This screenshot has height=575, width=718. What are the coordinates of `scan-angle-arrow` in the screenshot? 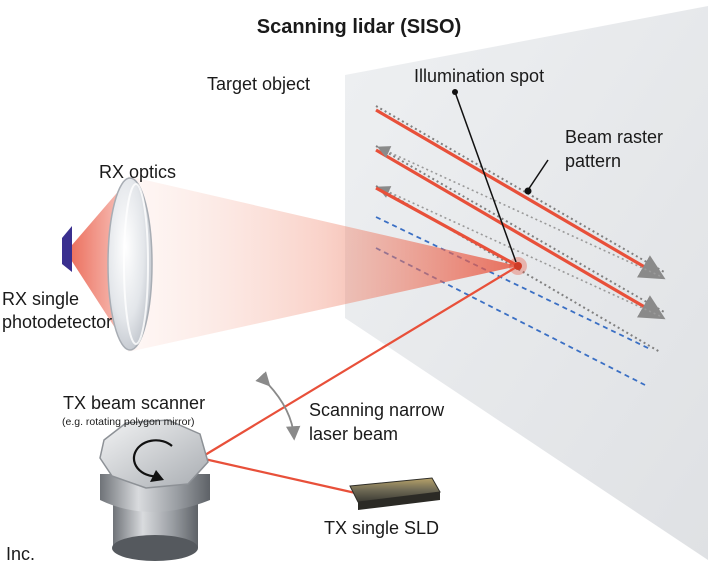 It's located at (278, 406).